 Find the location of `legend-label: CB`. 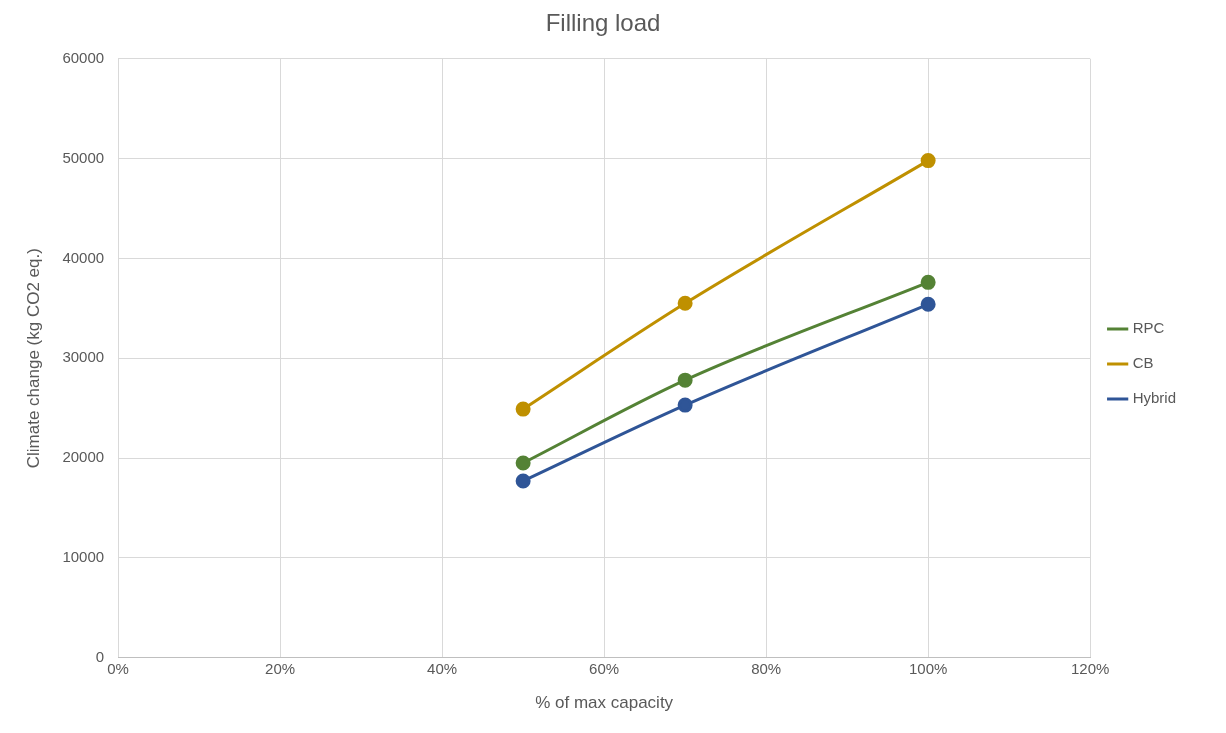

legend-label: CB is located at coordinates (1143, 363).